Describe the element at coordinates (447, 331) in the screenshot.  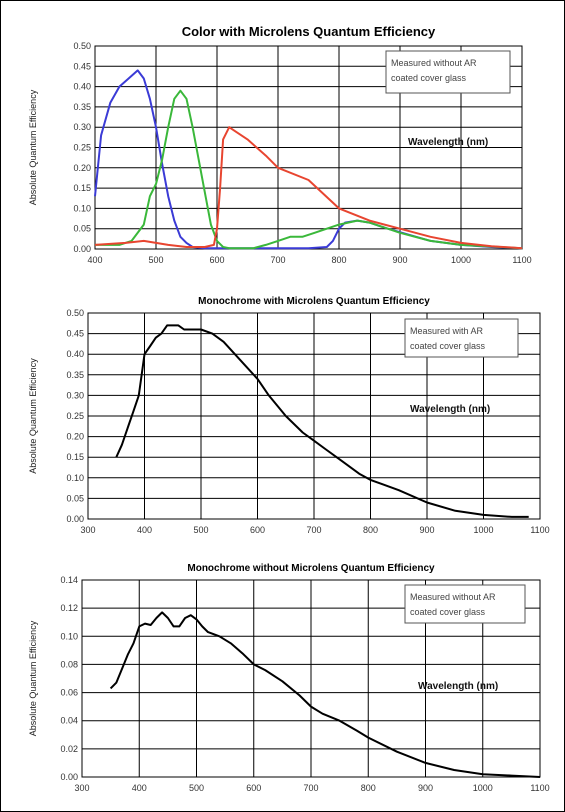
I see `note-text: Measured with AR` at that location.